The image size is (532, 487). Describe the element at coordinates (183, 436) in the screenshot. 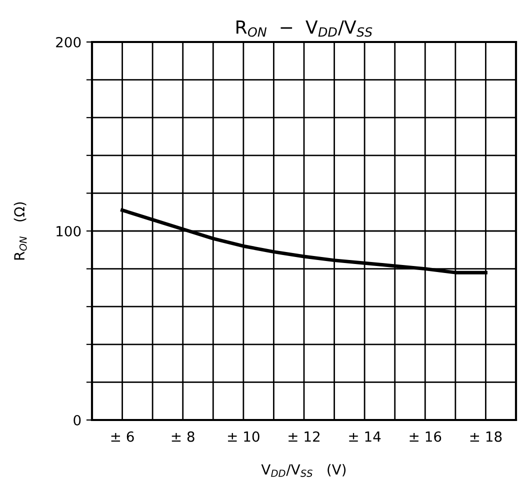

I see `x-tick-label: ± 8` at that location.